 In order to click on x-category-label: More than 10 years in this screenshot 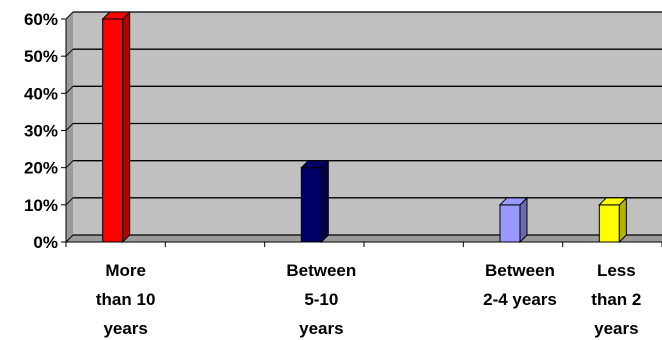, I will do `click(126, 299)`.